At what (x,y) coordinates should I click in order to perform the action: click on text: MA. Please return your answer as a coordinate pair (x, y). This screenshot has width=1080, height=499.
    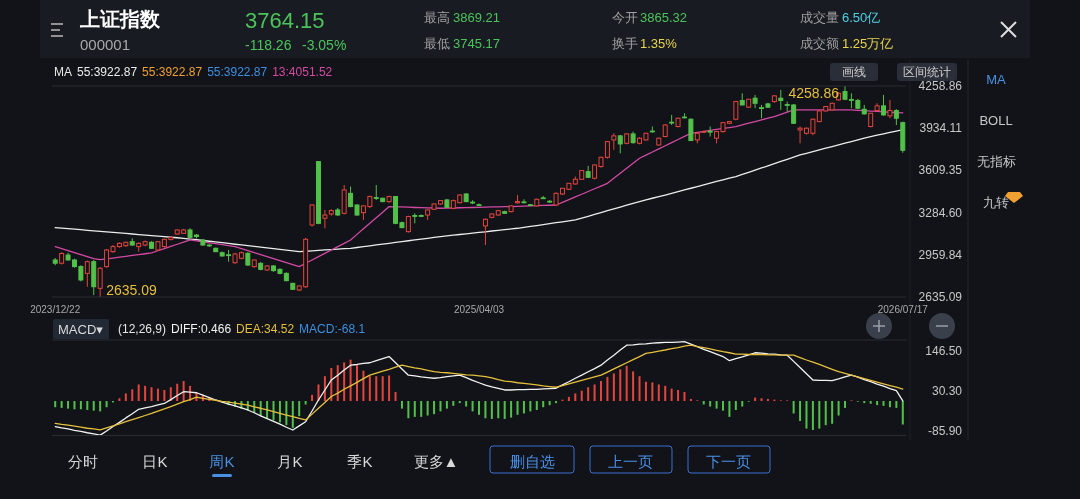
    Looking at the image, I should click on (996, 79).